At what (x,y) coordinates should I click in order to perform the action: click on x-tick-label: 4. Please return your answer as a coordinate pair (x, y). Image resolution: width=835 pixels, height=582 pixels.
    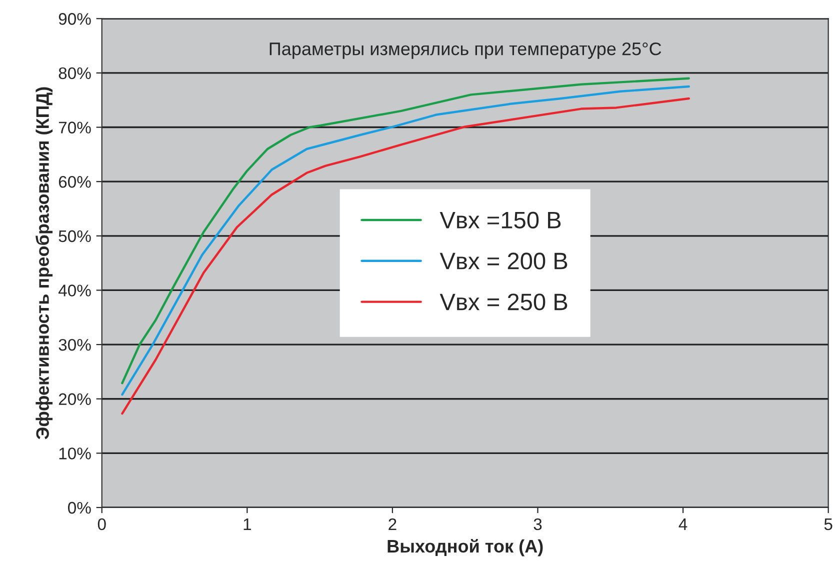
    Looking at the image, I should click on (683, 524).